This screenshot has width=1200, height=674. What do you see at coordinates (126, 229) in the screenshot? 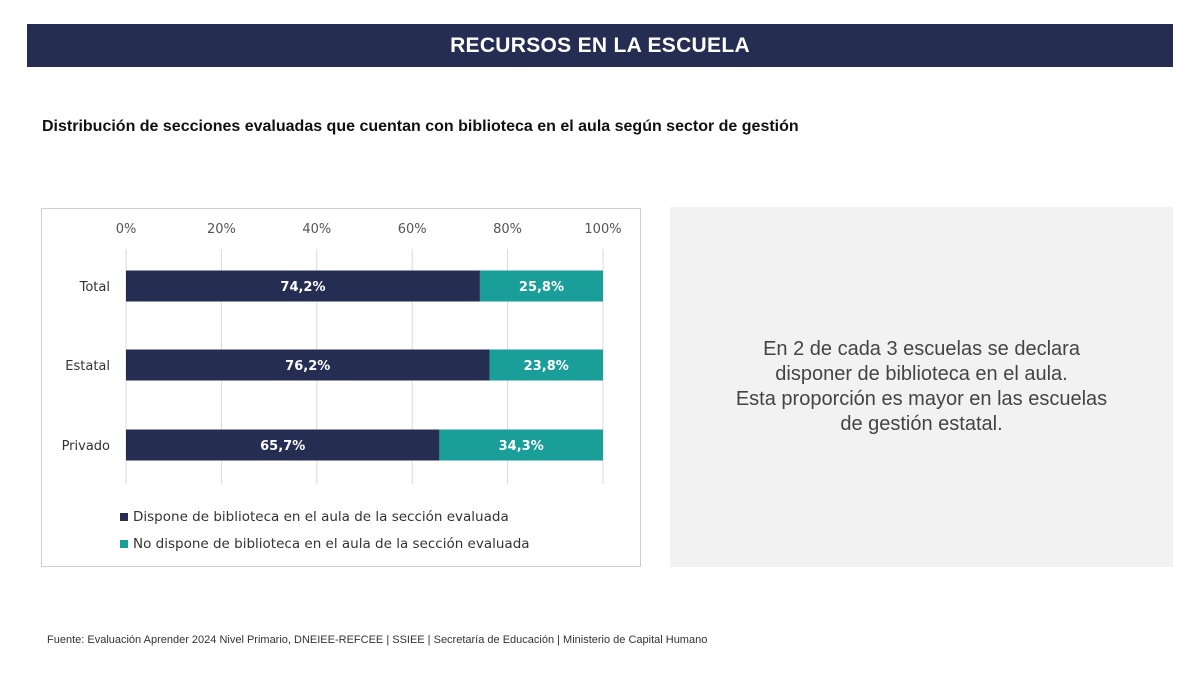
I see `x-tick-label: 0%` at bounding box center [126, 229].